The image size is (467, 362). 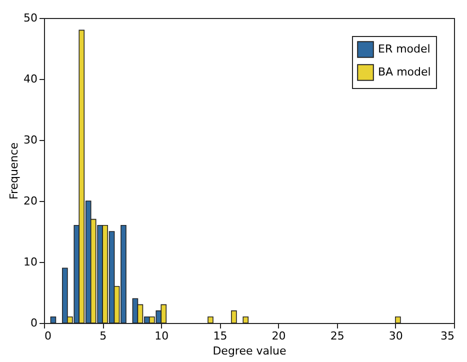 I want to click on x-tick-label: 5, so click(x=103, y=336).